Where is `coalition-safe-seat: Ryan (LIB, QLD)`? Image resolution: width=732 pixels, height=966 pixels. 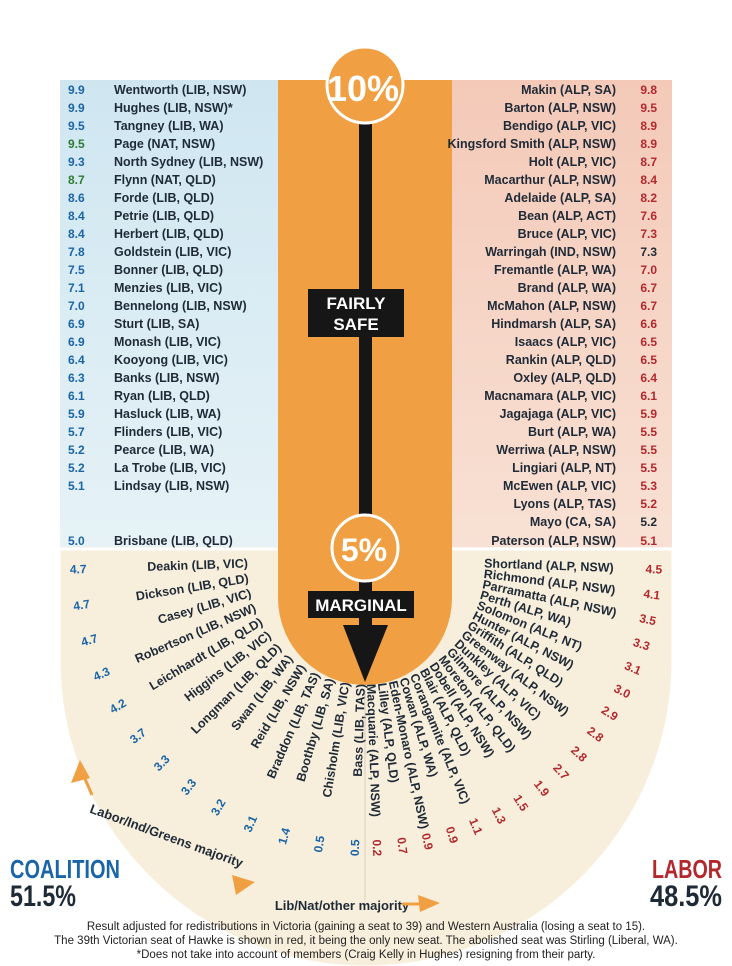
coalition-safe-seat: Ryan (LIB, QLD) is located at coordinates (162, 396).